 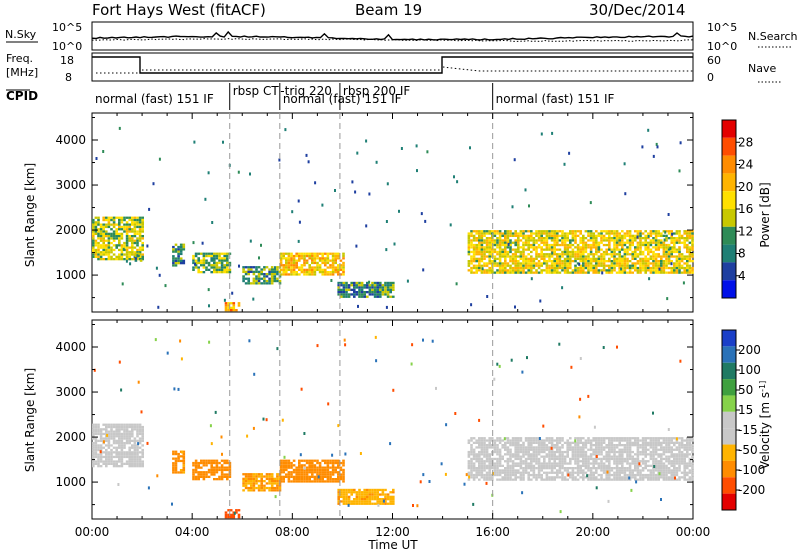 I want to click on y-tick-label: 3000, so click(x=70, y=185).